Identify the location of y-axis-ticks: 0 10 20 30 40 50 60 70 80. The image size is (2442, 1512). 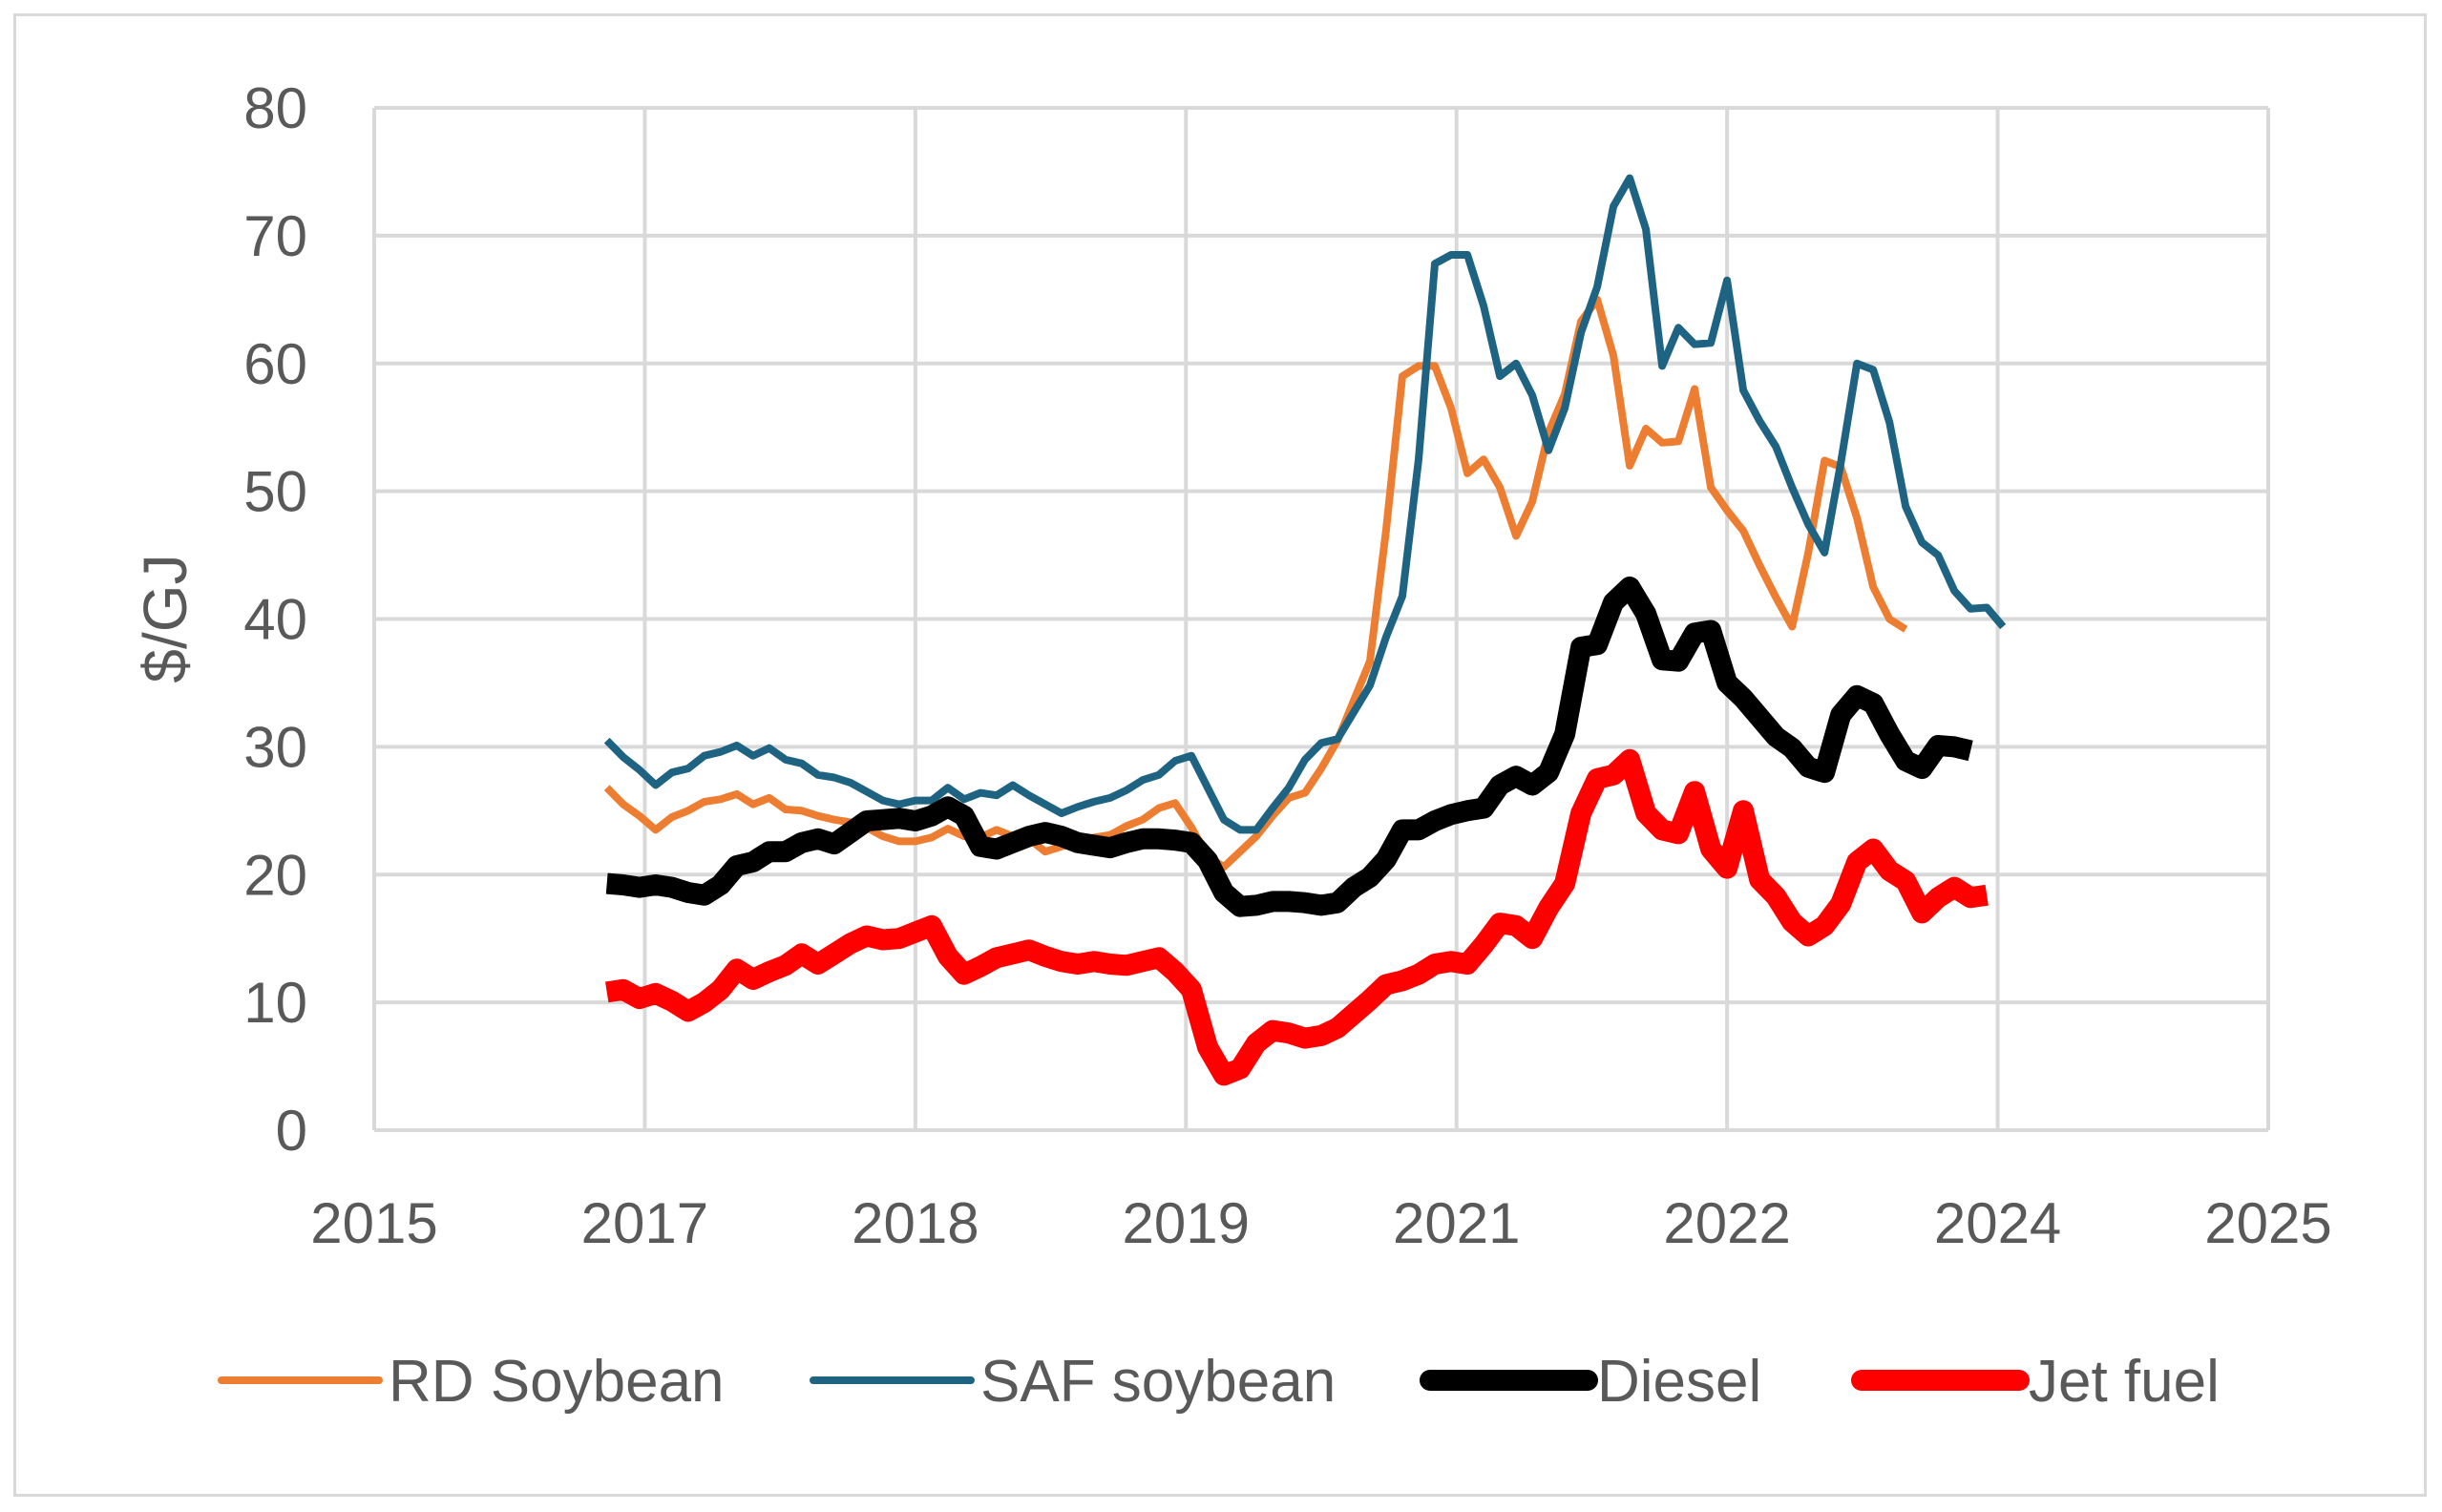
(275, 619).